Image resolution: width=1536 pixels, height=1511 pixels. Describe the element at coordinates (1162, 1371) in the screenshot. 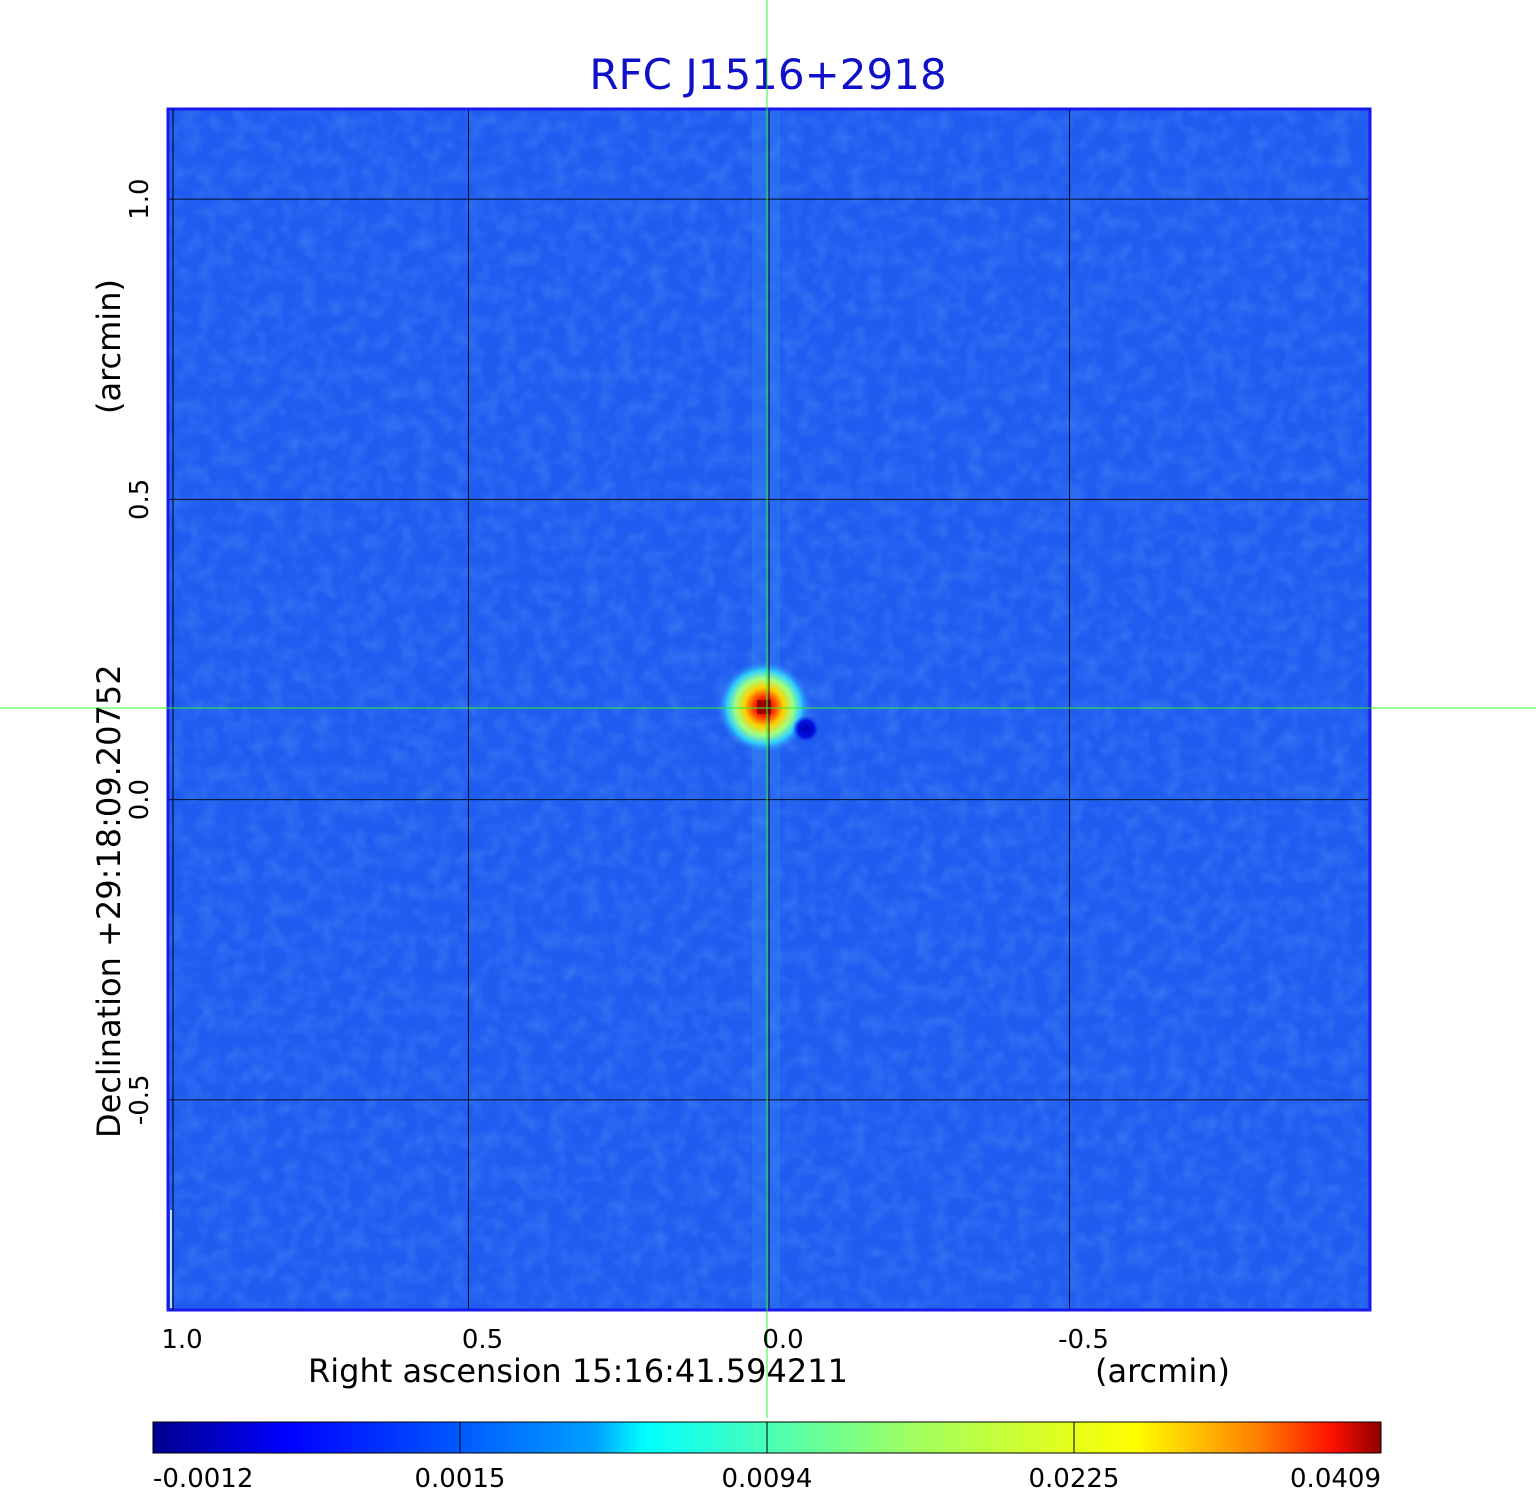

I see `x-axis-unit: (arcmin)` at that location.